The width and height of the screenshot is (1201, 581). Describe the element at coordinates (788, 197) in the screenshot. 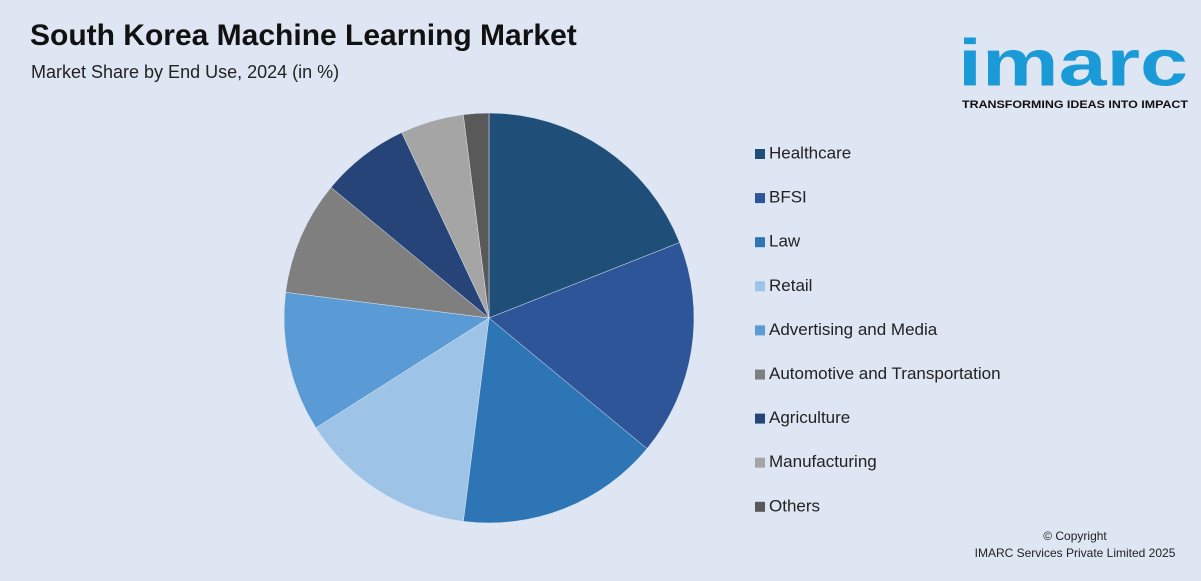

I see `legend-label: BFSI` at that location.